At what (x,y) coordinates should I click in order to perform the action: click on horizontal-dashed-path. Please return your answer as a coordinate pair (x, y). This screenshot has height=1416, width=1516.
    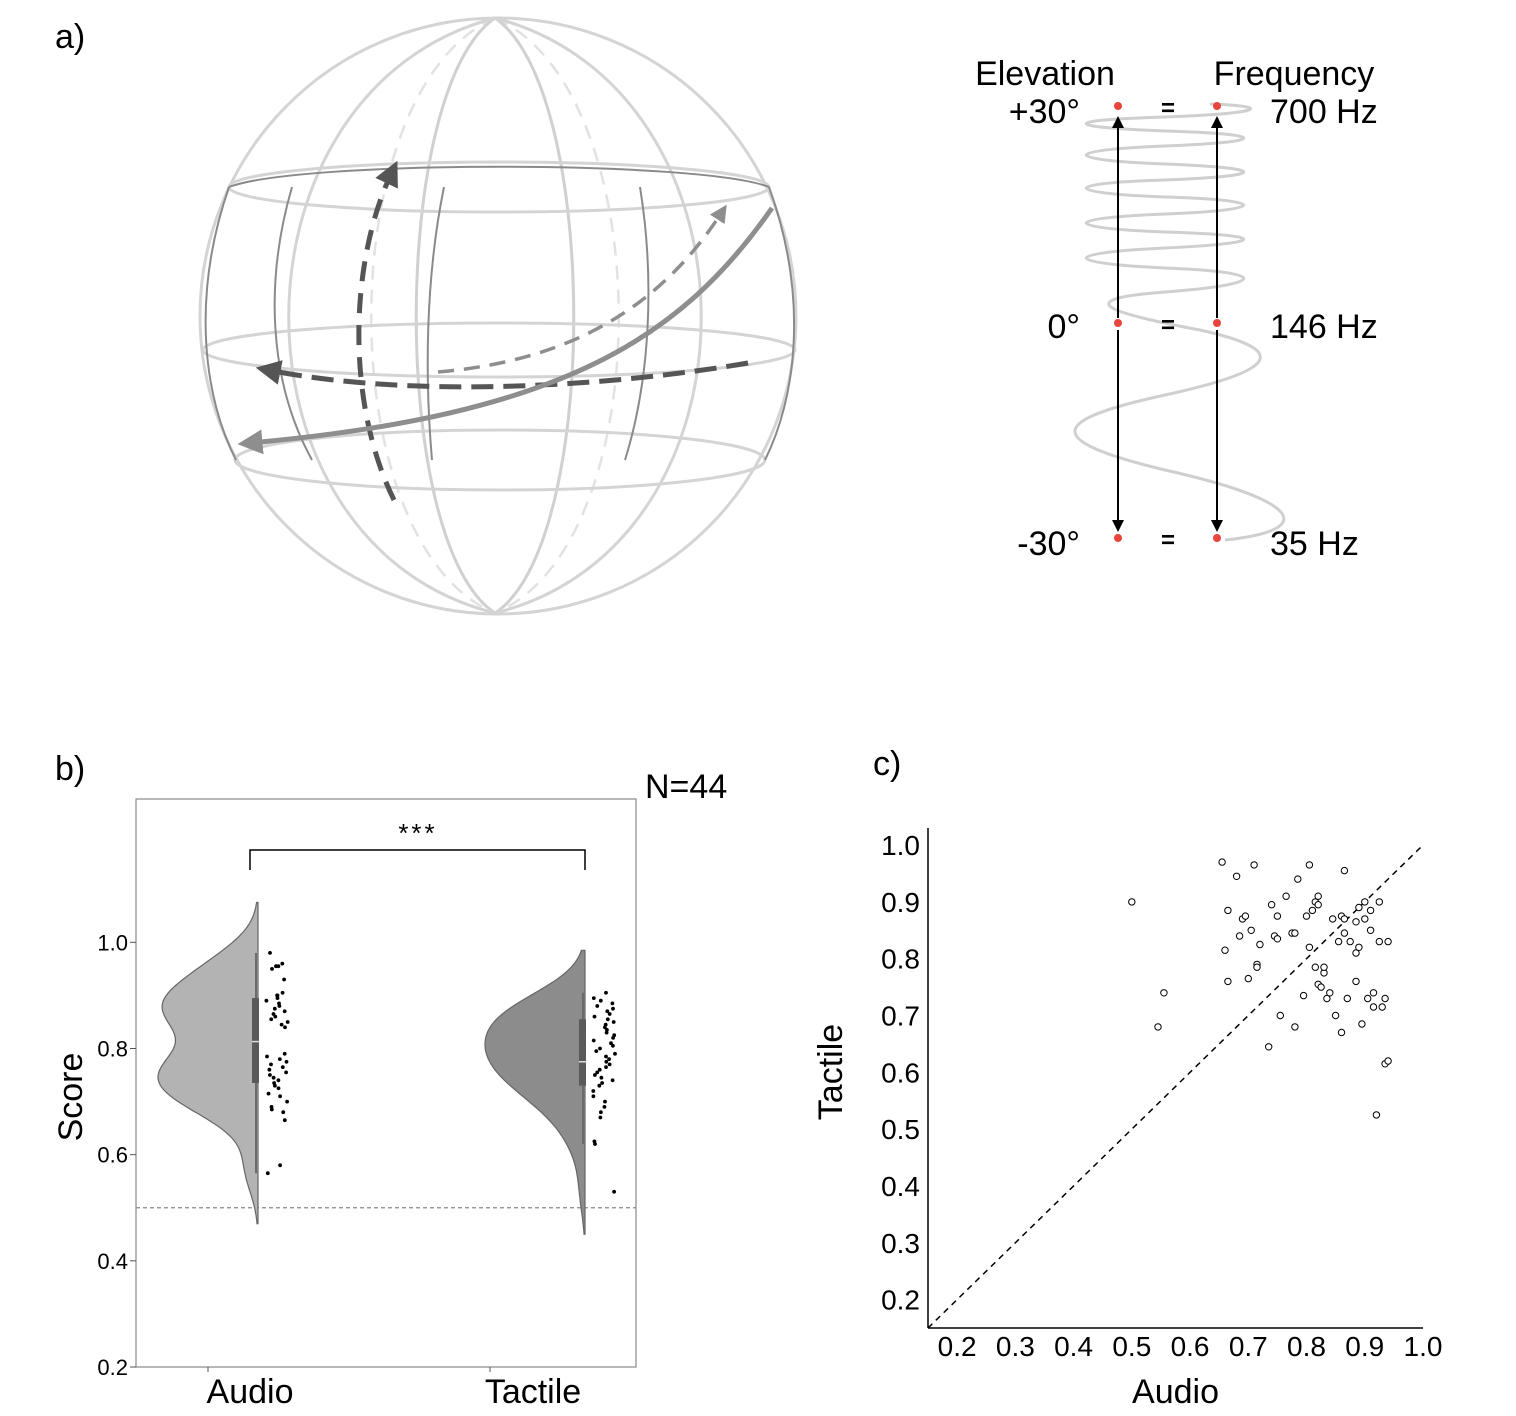
    Looking at the image, I should click on (502, 375).